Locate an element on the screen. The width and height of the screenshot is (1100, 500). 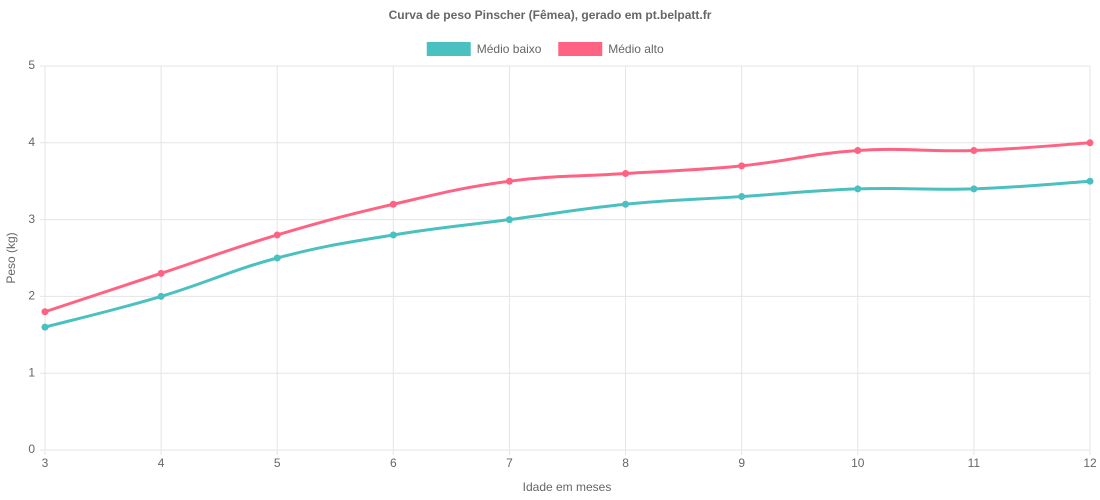
x-tick-label: 7 is located at coordinates (509, 463).